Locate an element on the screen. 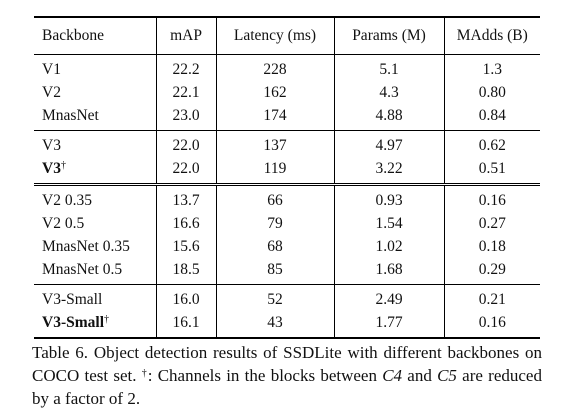 The height and width of the screenshot is (410, 588). params-cell: 5.1 is located at coordinates (388, 67).